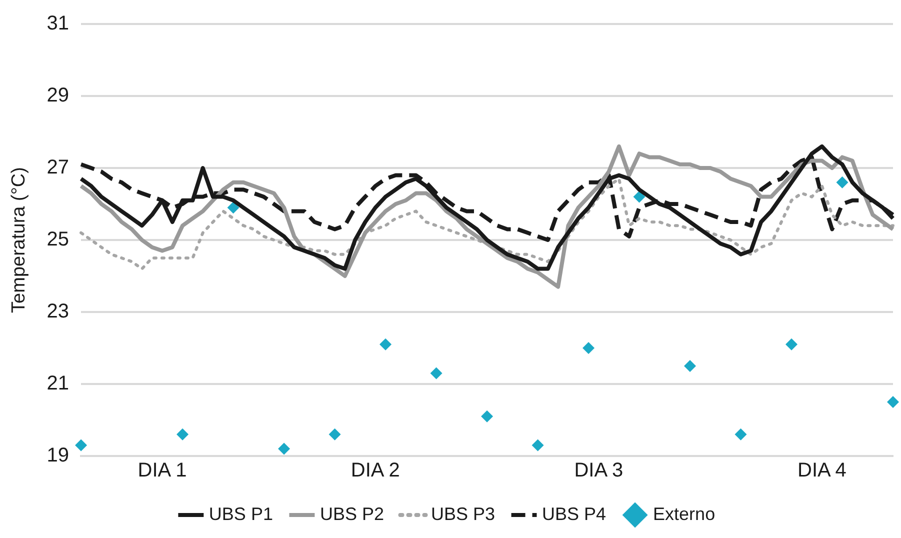  What do you see at coordinates (240, 514) in the screenshot?
I see `legend-label: UBS P1` at bounding box center [240, 514].